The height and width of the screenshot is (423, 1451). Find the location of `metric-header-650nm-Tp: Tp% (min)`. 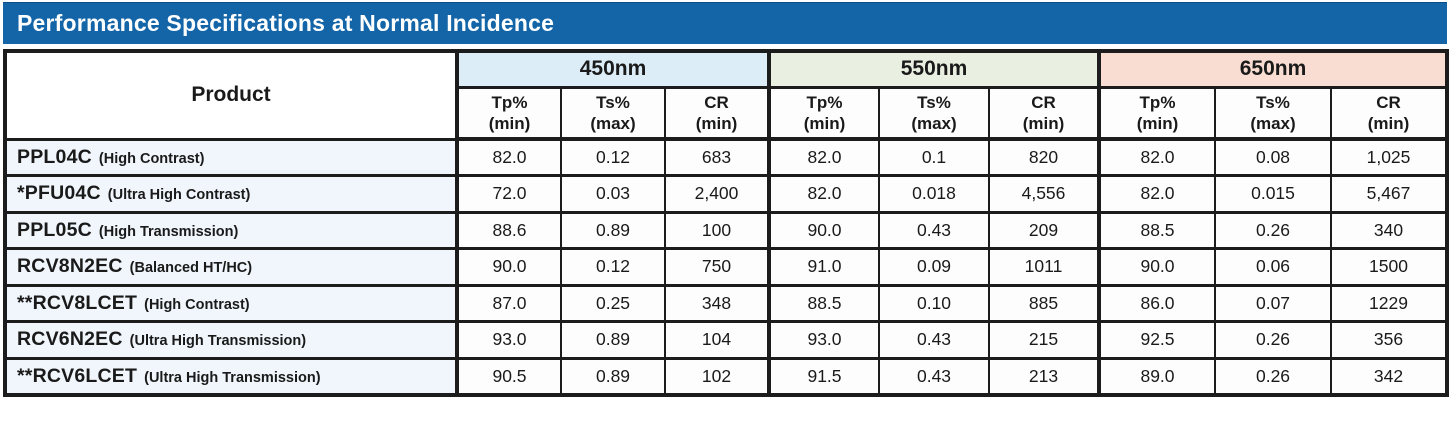

metric-header-650nm-Tp: Tp% (min) is located at coordinates (1156, 113).